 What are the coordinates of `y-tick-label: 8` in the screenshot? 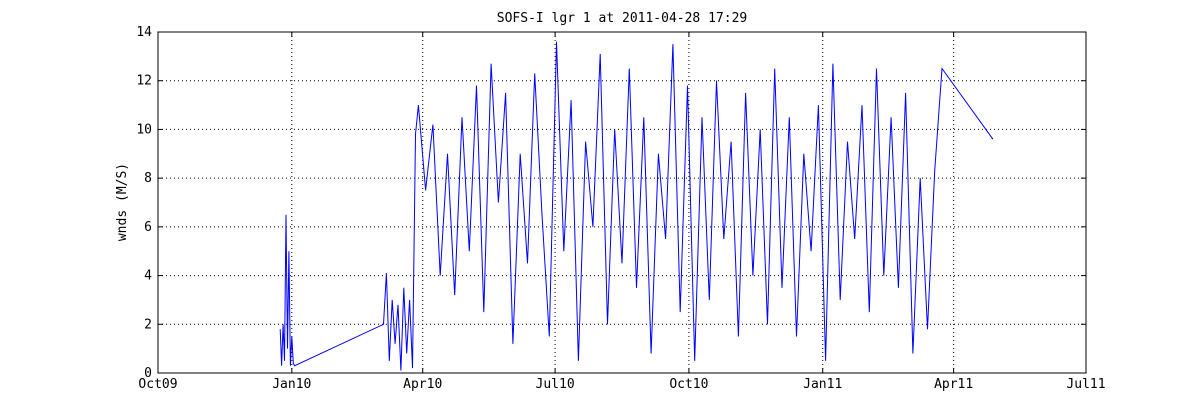 It's located at (148, 178).